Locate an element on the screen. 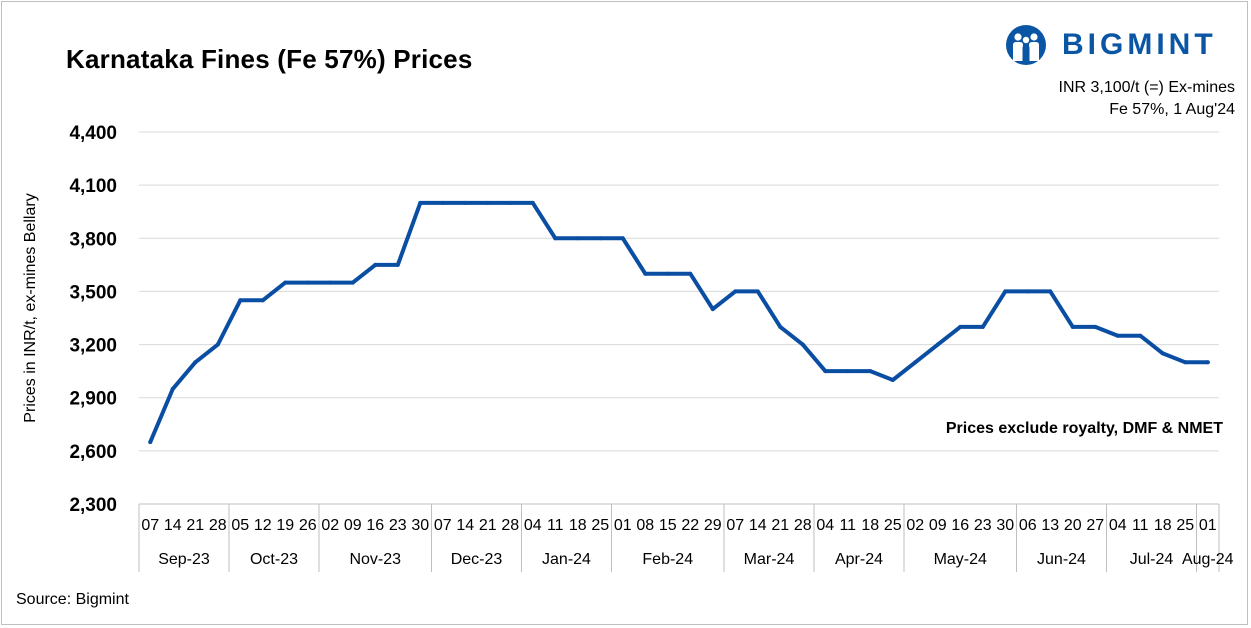  x-tick-label: 18 is located at coordinates (870, 525).